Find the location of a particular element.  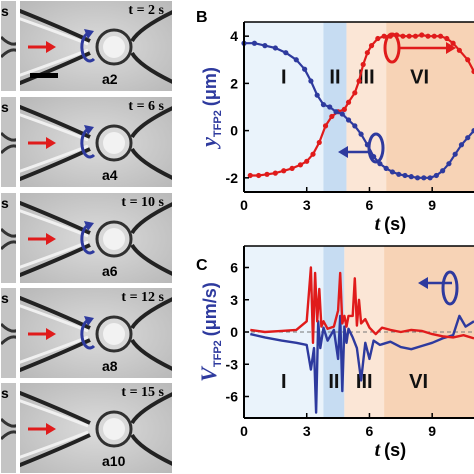

y-axis-label: VTFP2 (μm/s) is located at coordinates (210, 332).